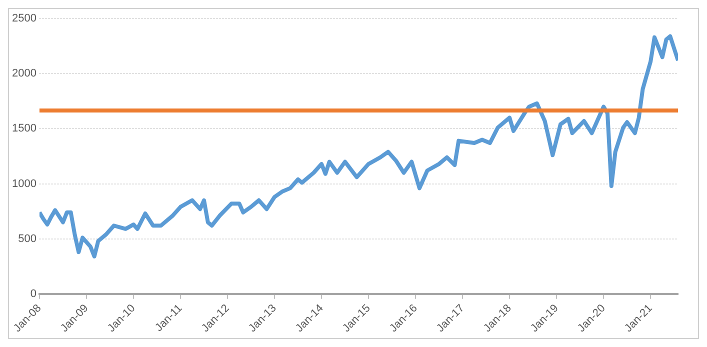 The height and width of the screenshot is (347, 707). I want to click on y-tick-label: 2500, so click(24, 18).